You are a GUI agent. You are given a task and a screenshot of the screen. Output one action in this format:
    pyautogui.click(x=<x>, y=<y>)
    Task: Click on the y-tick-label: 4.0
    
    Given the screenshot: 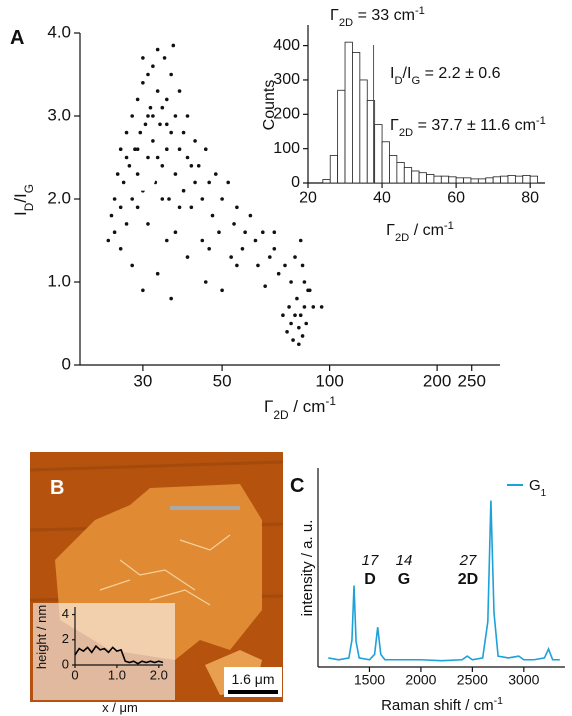 What is the action you would take?
    pyautogui.click(x=59, y=31)
    